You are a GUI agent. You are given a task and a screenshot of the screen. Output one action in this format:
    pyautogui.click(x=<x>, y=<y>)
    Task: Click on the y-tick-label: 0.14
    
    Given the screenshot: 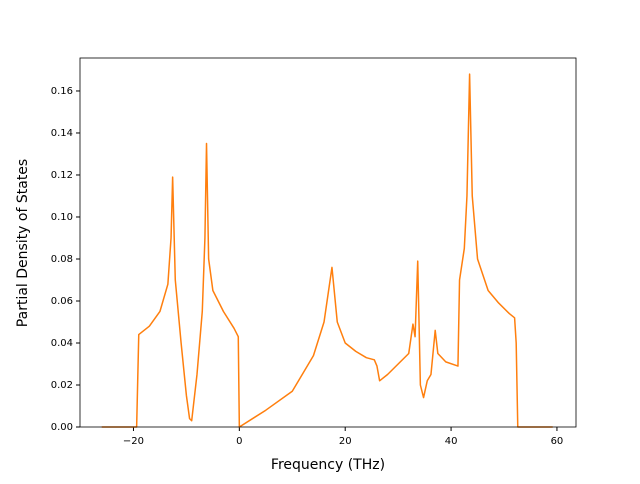 What is the action you would take?
    pyautogui.click(x=62, y=133)
    